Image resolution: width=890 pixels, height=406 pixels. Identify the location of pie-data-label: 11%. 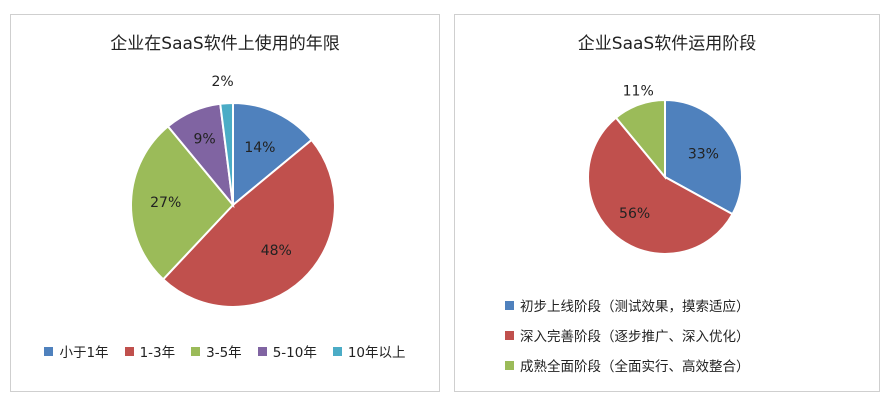
(638, 92).